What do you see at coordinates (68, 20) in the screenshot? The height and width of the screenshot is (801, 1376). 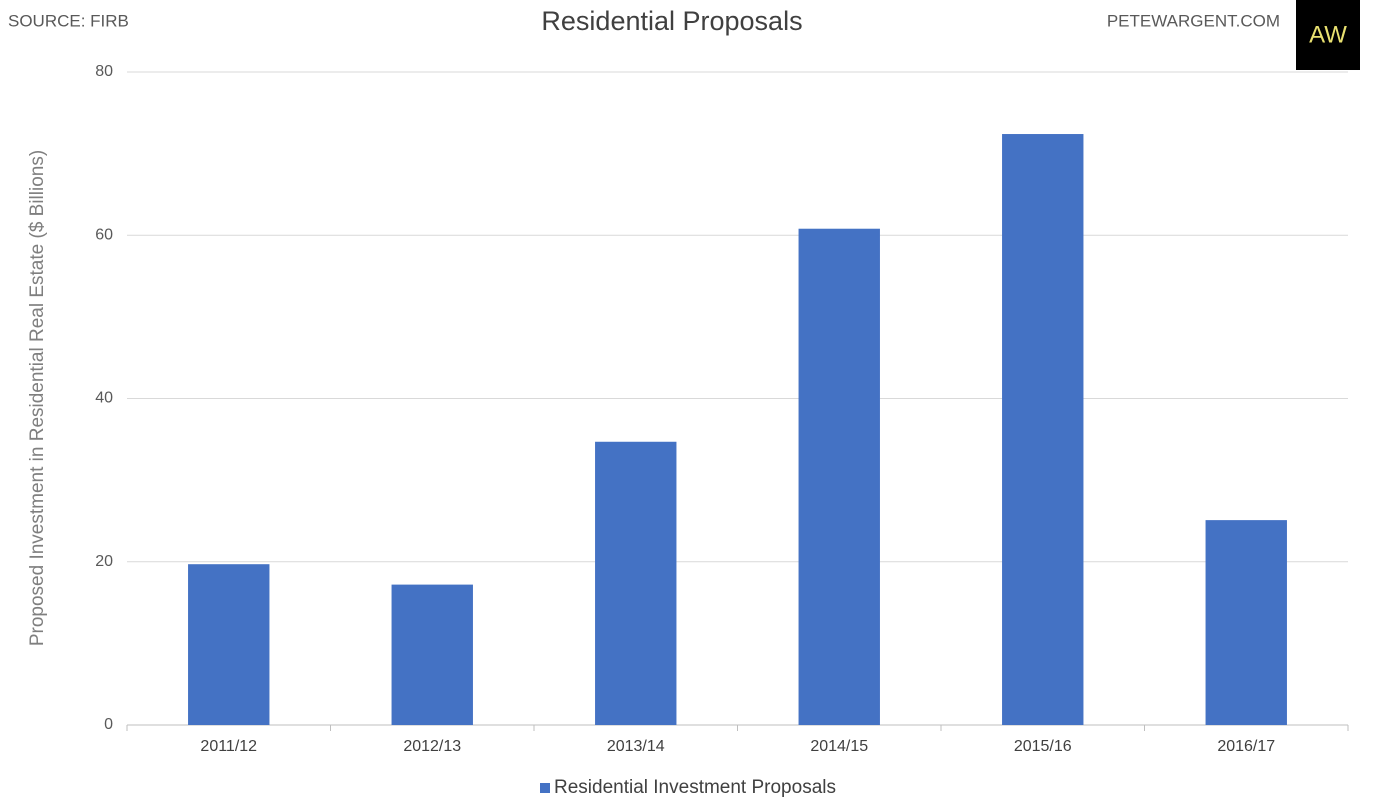 I see `source-note: SOURCE: FIRB` at bounding box center [68, 20].